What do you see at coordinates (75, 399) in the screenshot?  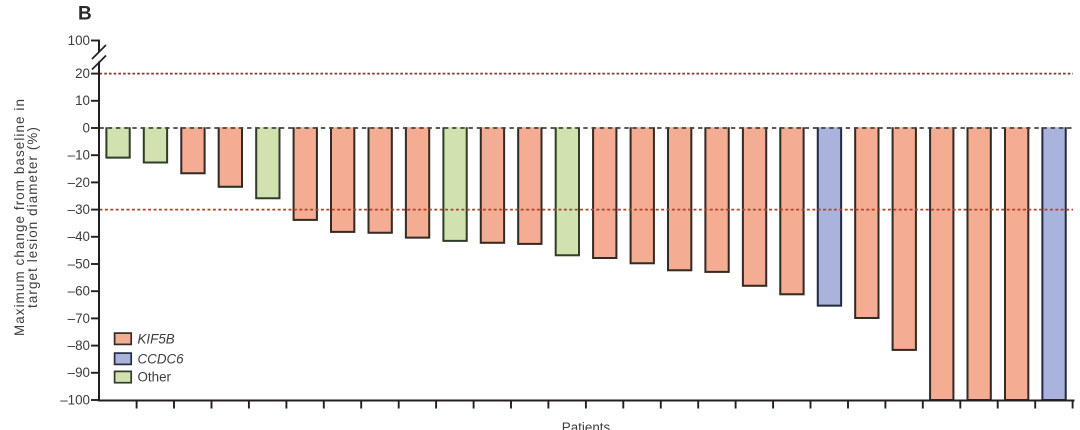 I see `svg-text: –100` at bounding box center [75, 399].